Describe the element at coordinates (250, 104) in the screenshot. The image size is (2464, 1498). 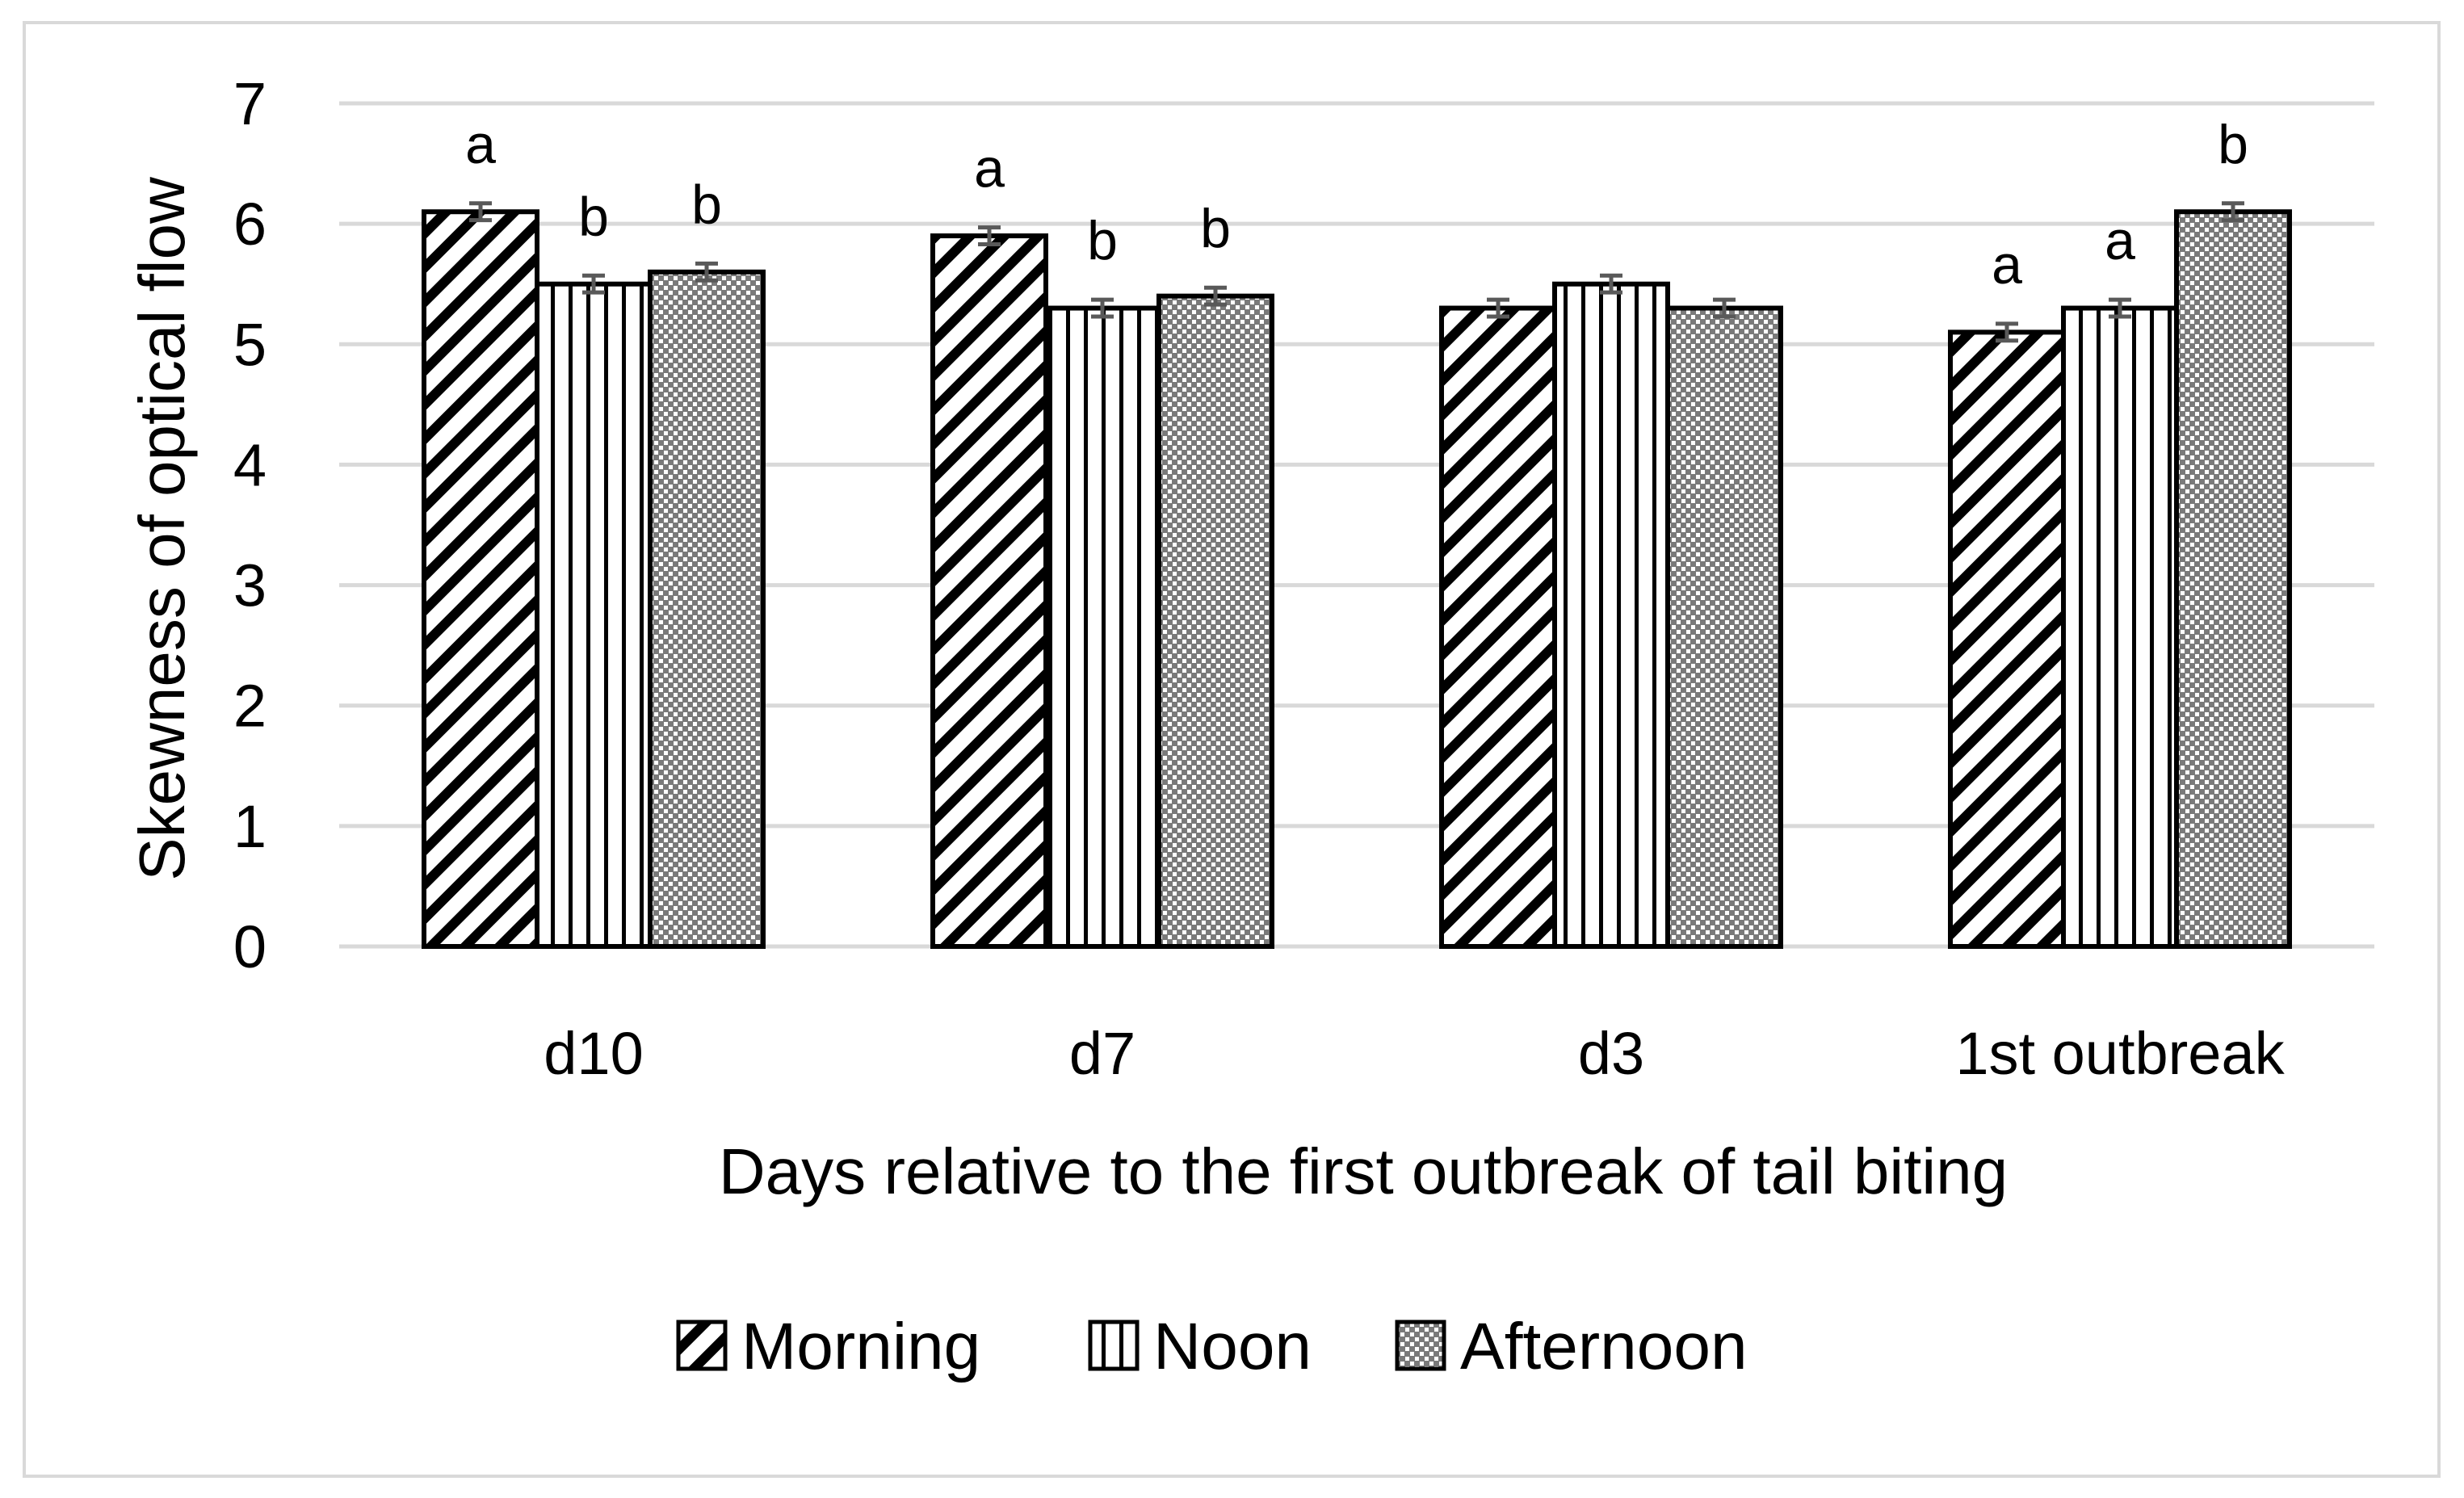
I see `y-tick-label: 7` at that location.